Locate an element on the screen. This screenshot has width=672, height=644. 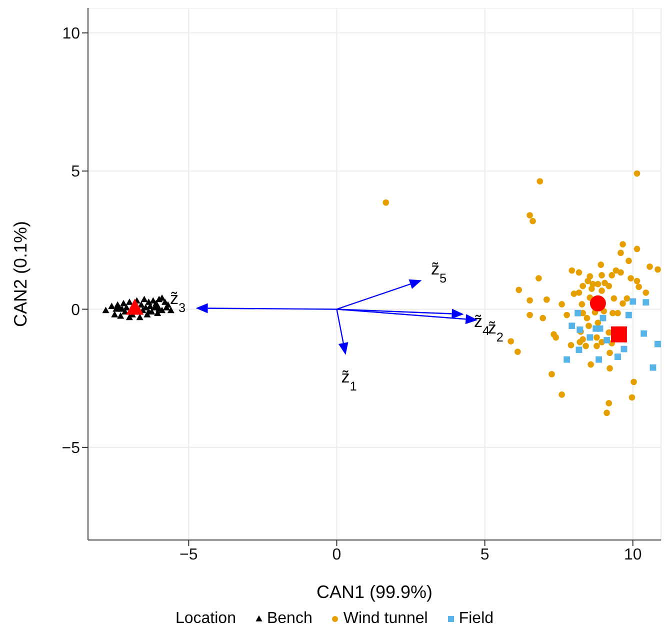
legend-title: Location is located at coordinates (205, 619).